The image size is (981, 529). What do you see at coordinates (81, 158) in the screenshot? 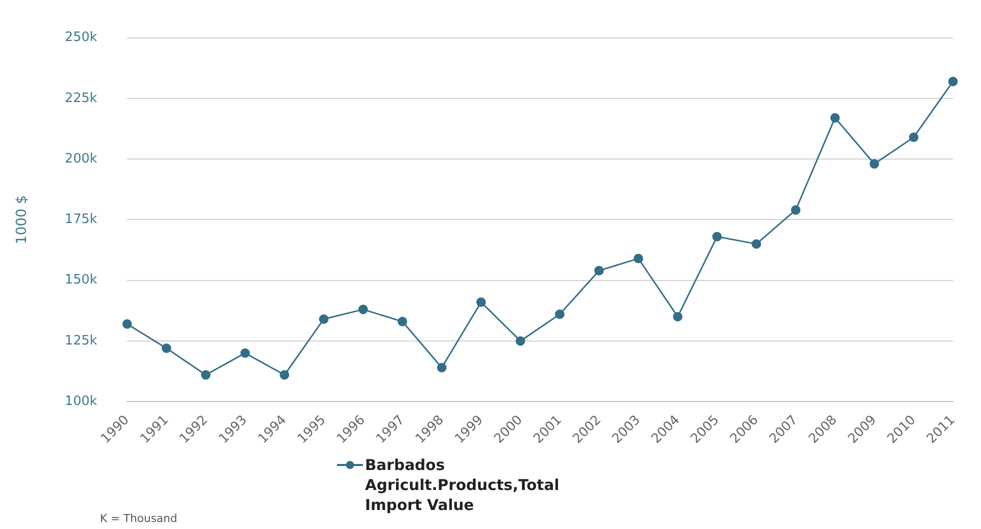
I see `y-tick-label: 200k` at bounding box center [81, 158].